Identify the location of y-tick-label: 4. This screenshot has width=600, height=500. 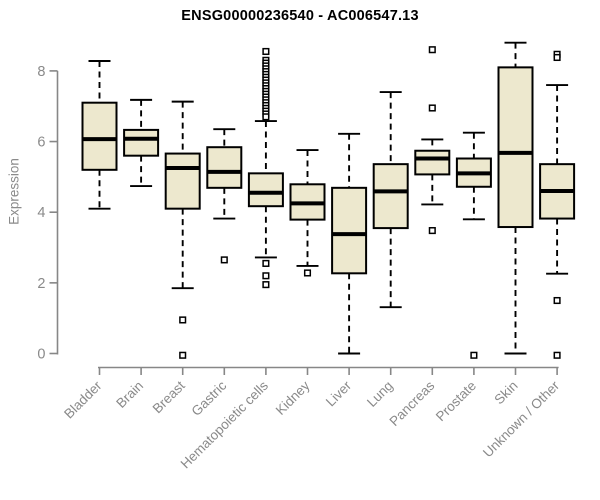
(41, 213).